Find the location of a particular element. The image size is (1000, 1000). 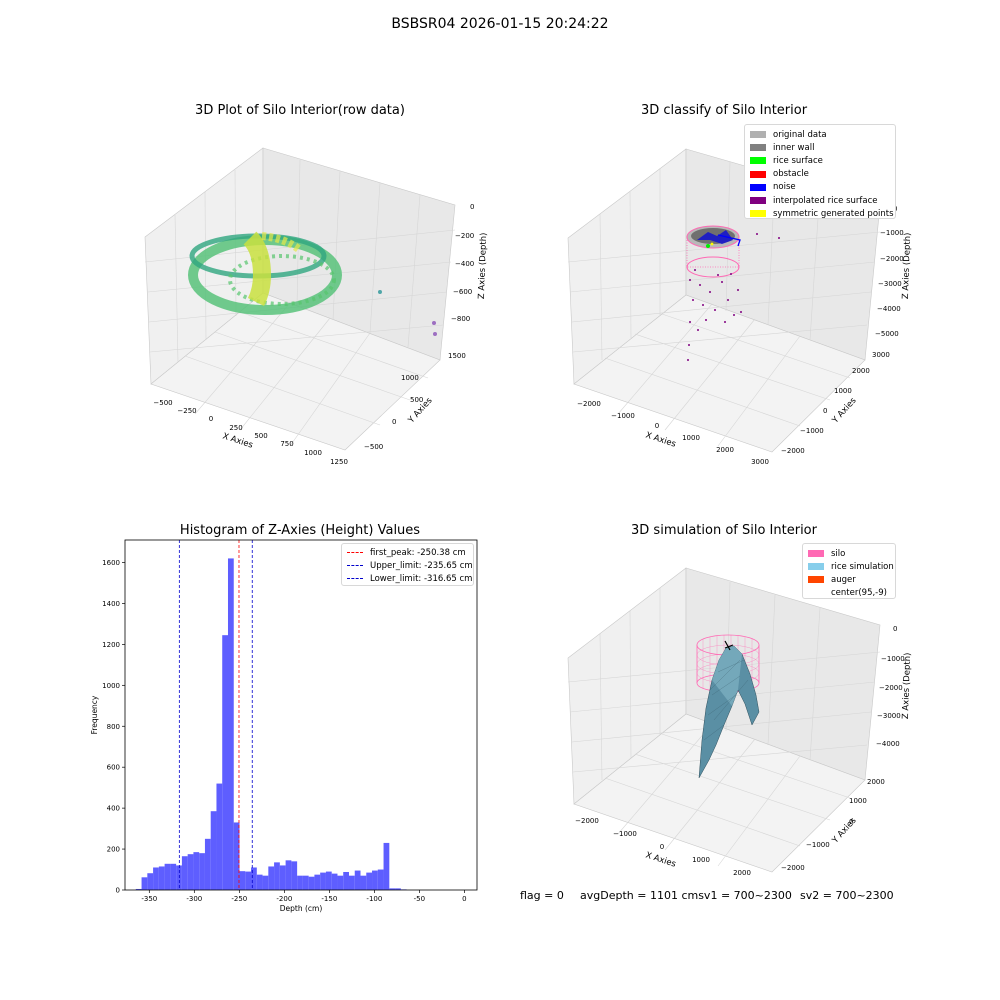

panel4-rice-surface is located at coordinates (729, 712).